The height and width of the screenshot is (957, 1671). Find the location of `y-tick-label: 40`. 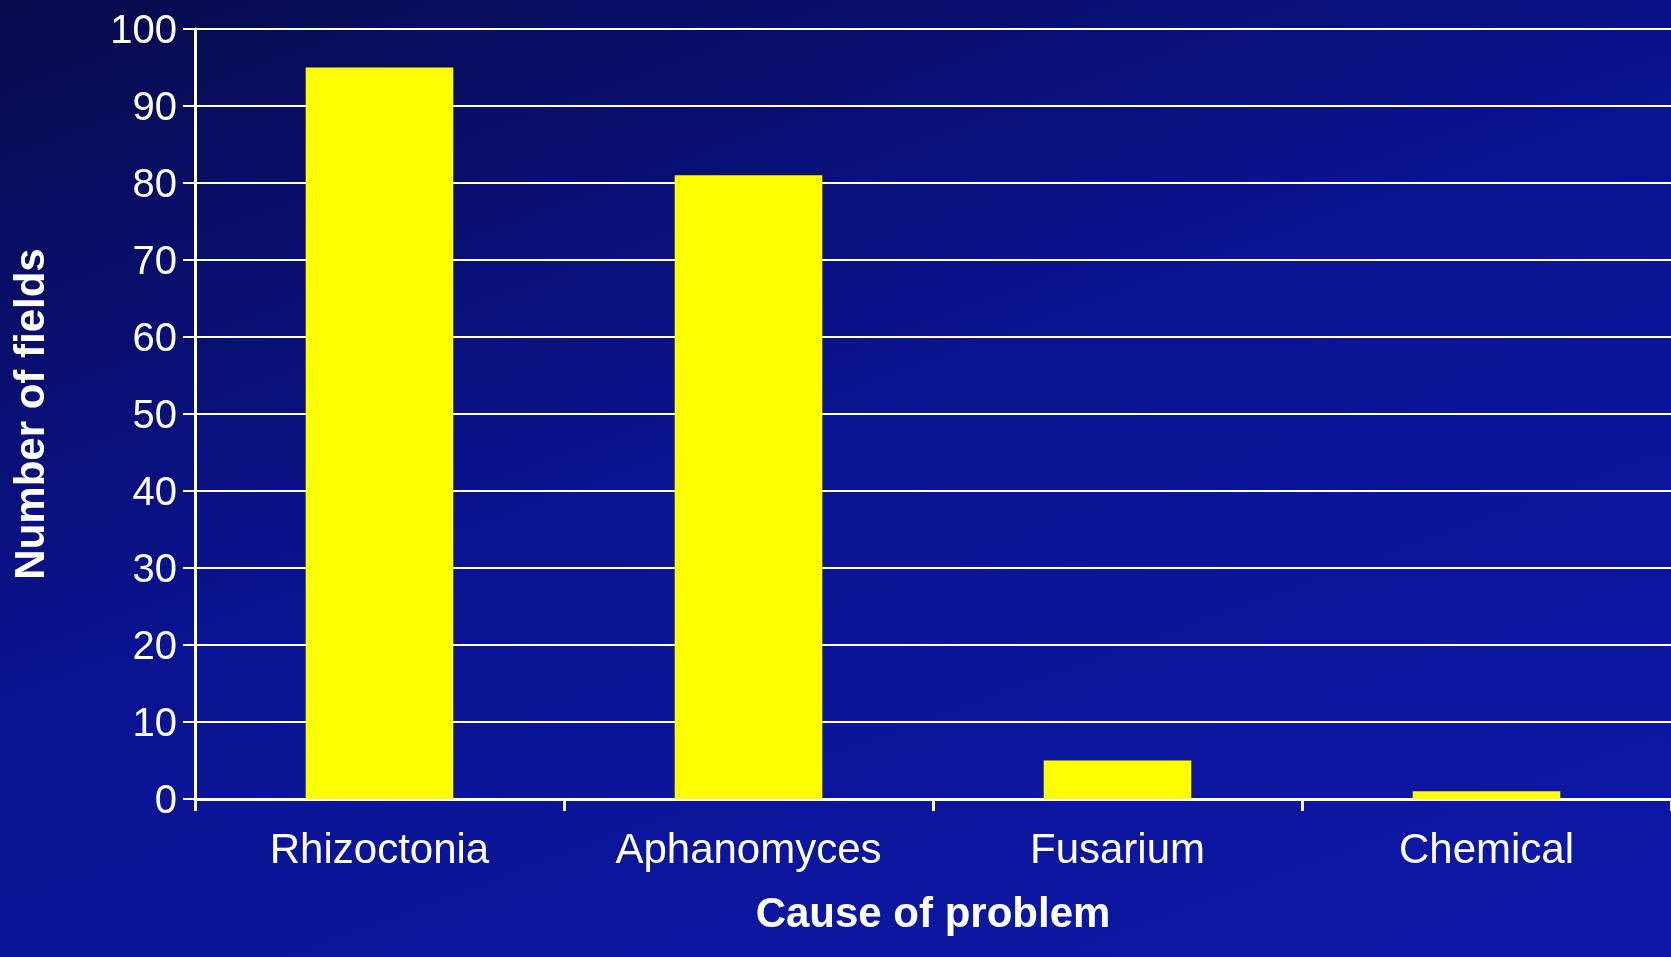

y-tick-label: 40 is located at coordinates (154, 491).